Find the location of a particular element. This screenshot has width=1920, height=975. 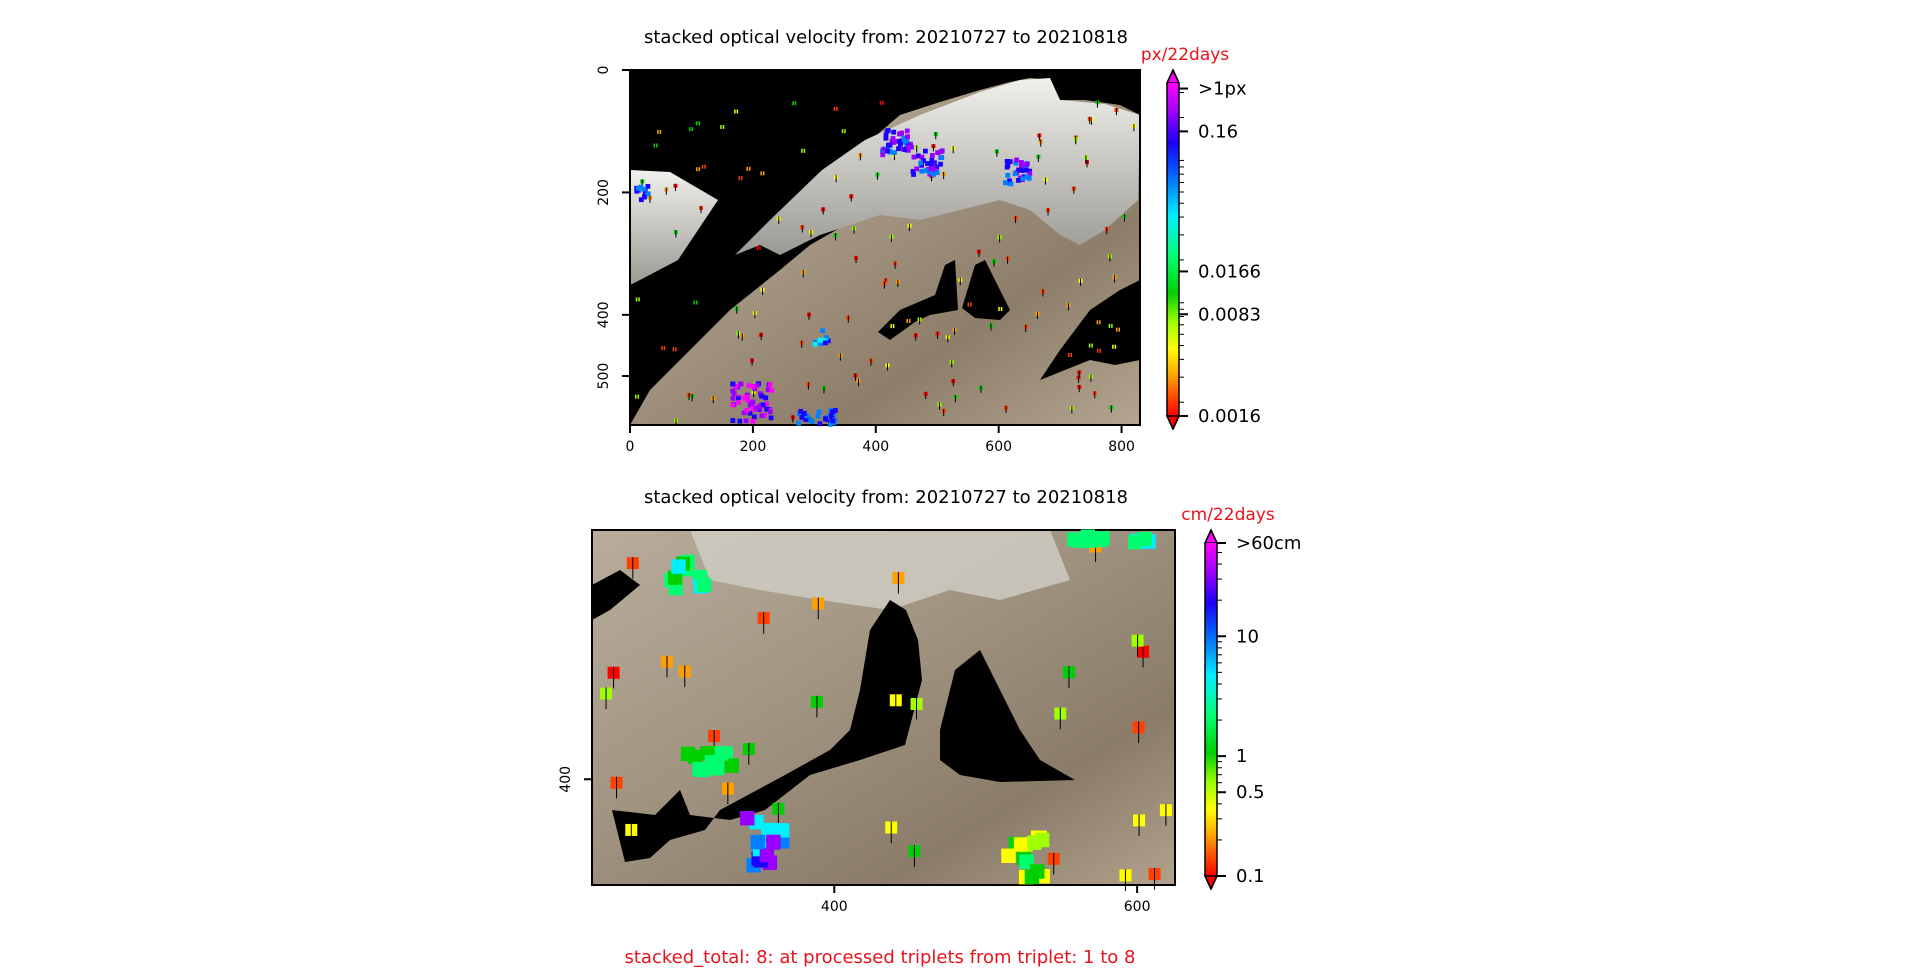

bottom-colorbar: 0.1 0.5 1 10 >60cm is located at coordinates (1252, 709).